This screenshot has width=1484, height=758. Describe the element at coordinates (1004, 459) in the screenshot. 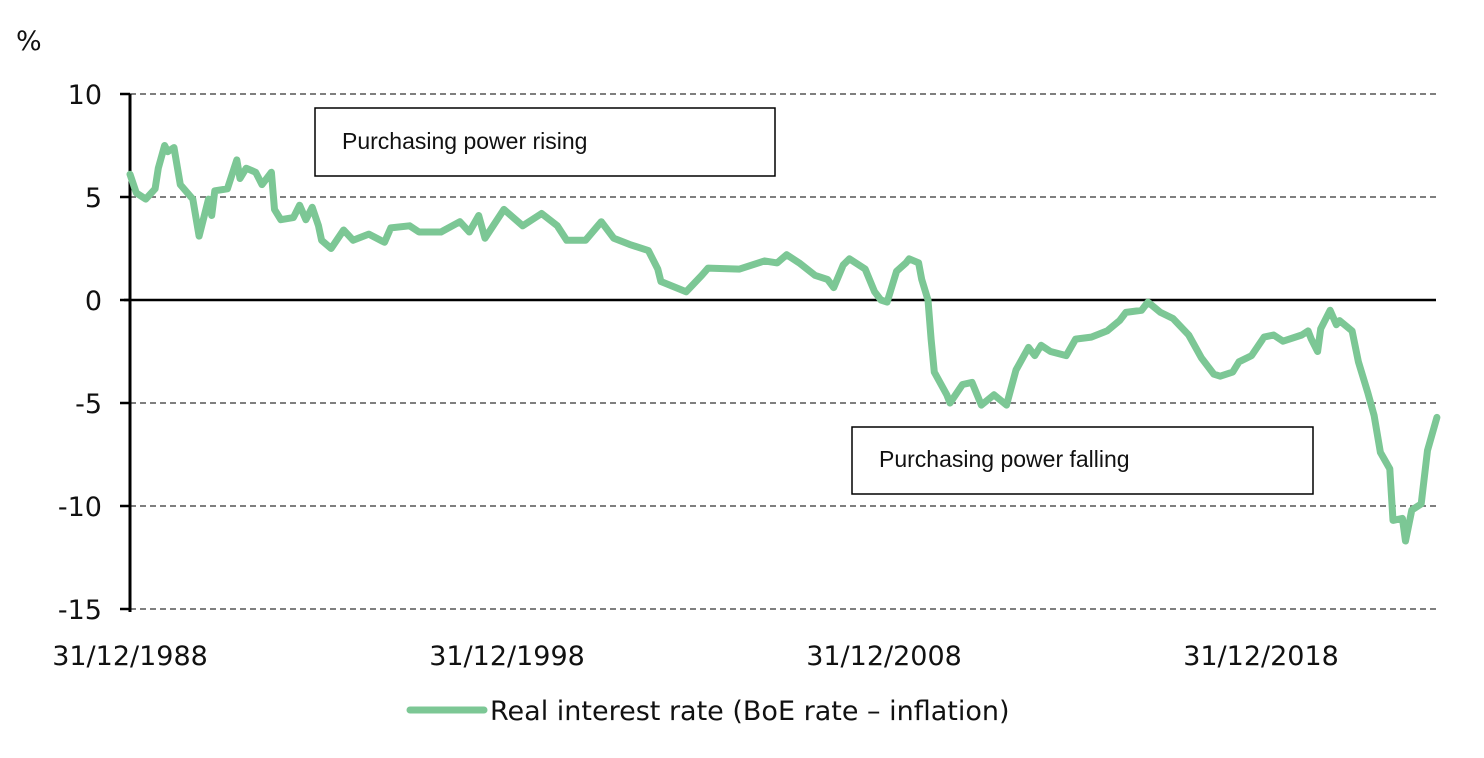

I see `annotation-text: Purchasing power falling` at that location.